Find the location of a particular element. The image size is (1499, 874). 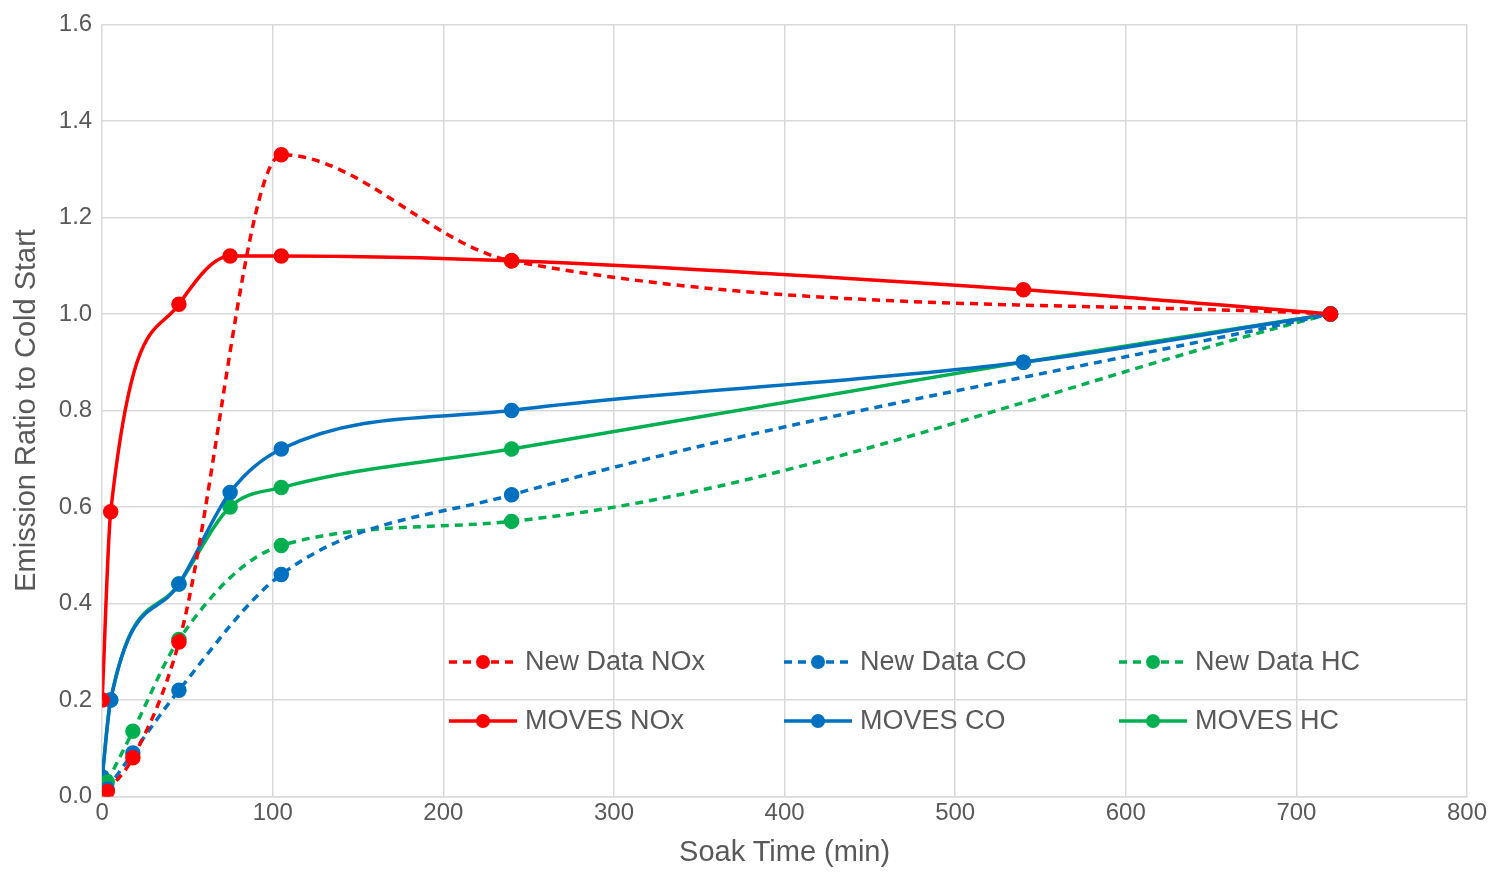

x-tick-label: 700 is located at coordinates (1296, 812).